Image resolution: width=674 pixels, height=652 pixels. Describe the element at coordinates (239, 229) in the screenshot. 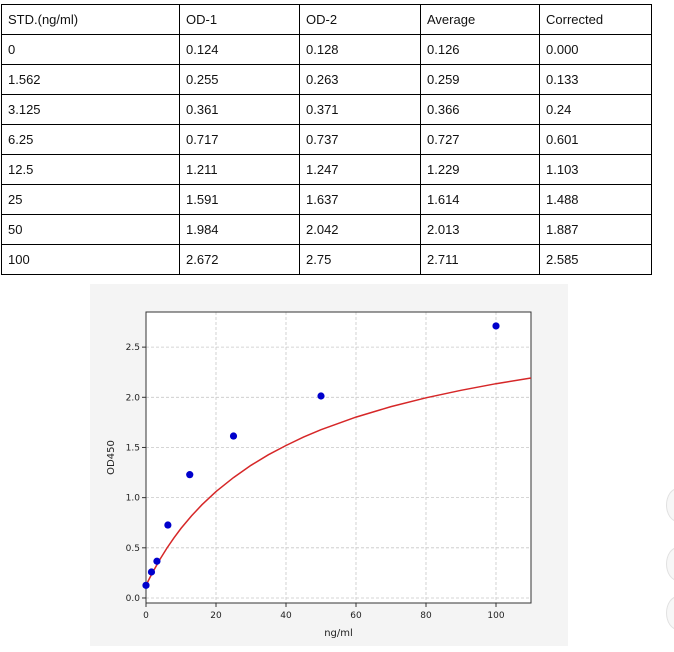

I see `table-cell: 1.984` at that location.